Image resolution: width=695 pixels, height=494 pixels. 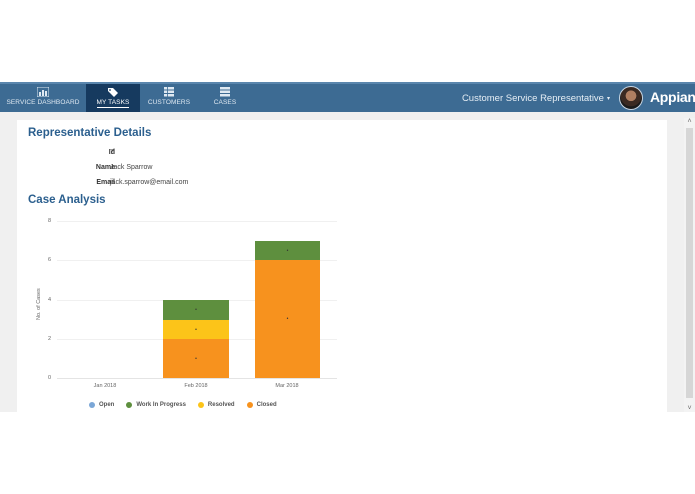 What do you see at coordinates (225, 98) in the screenshot?
I see `tab-cases: CASES` at bounding box center [225, 98].